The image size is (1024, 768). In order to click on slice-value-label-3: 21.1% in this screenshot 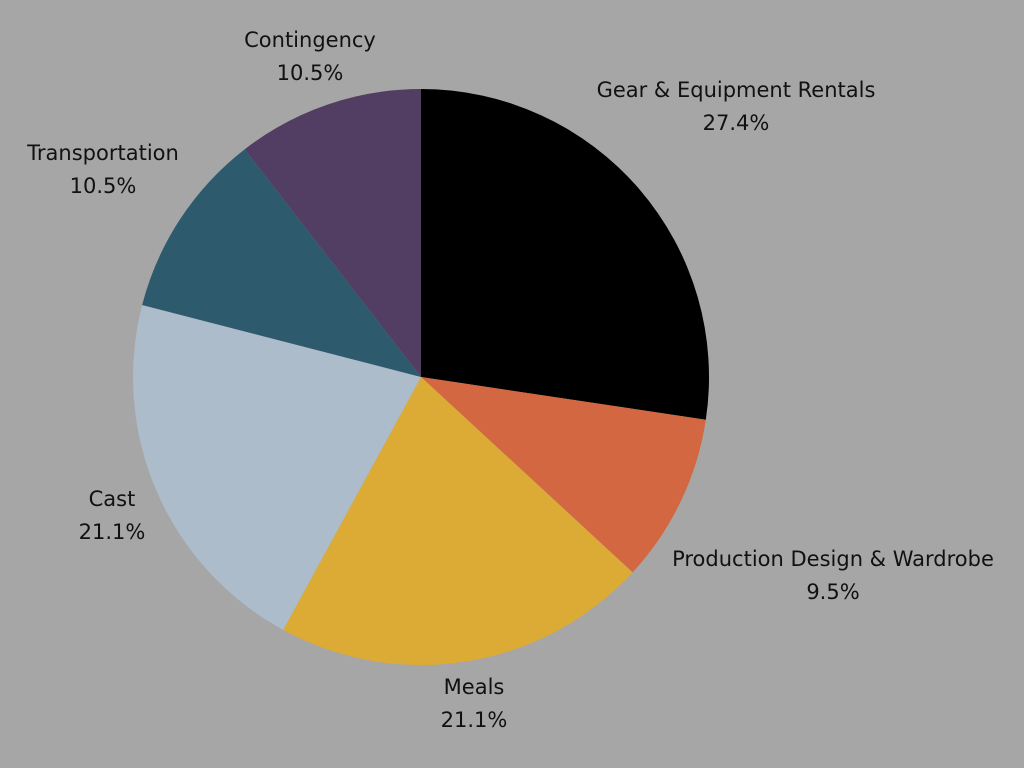, I will do `click(112, 532)`.